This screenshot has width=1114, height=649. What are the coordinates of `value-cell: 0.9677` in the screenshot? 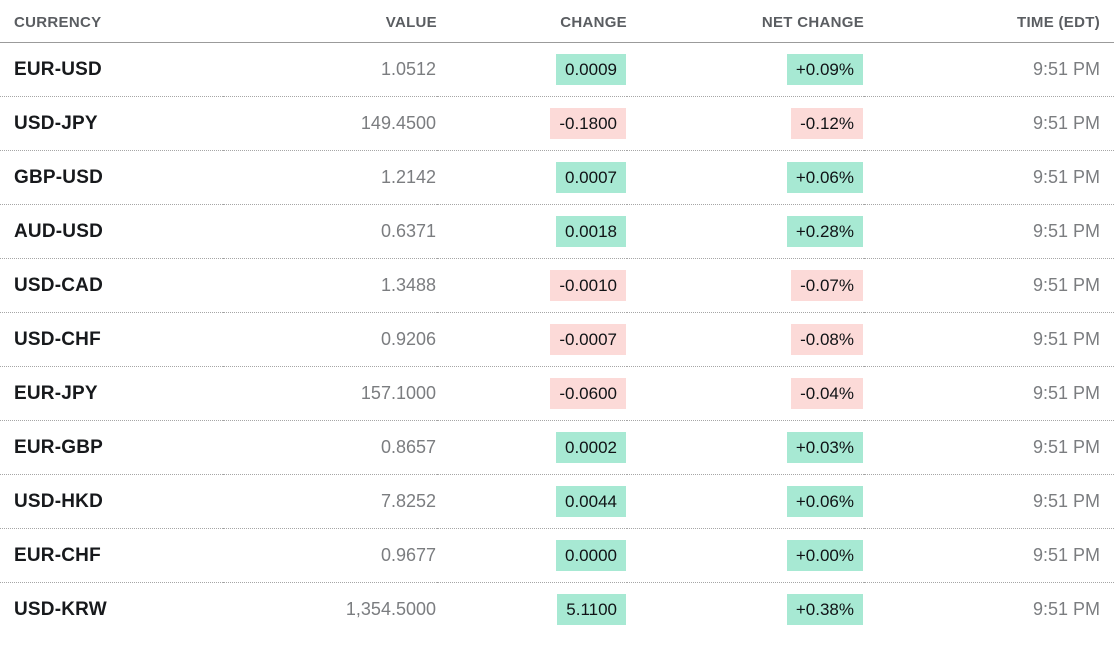 It's located at (330, 555).